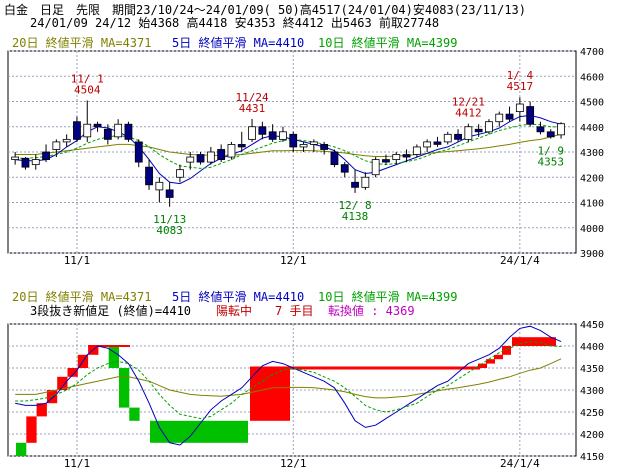  I want to click on bottom-x-axis: 11/1 12/1 24/1/4, so click(302, 463).